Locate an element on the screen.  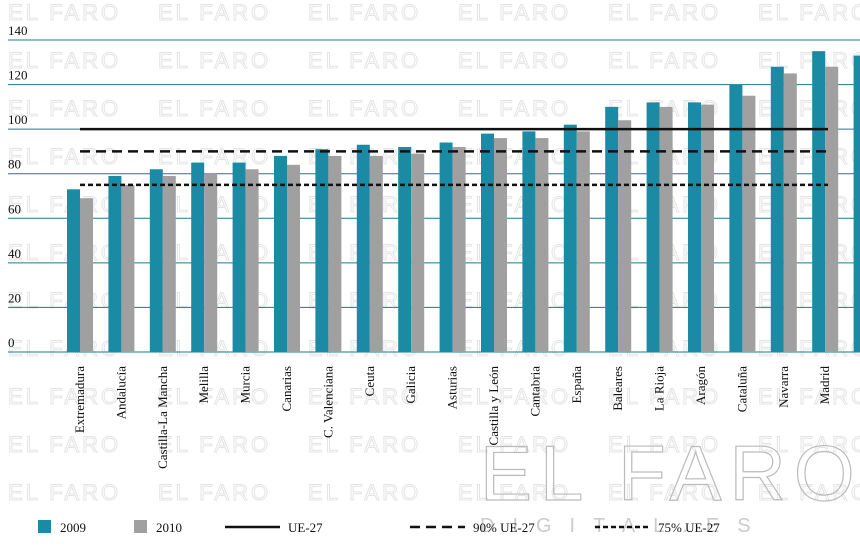
x-tick-label: C. Valenciana is located at coordinates (327, 402).